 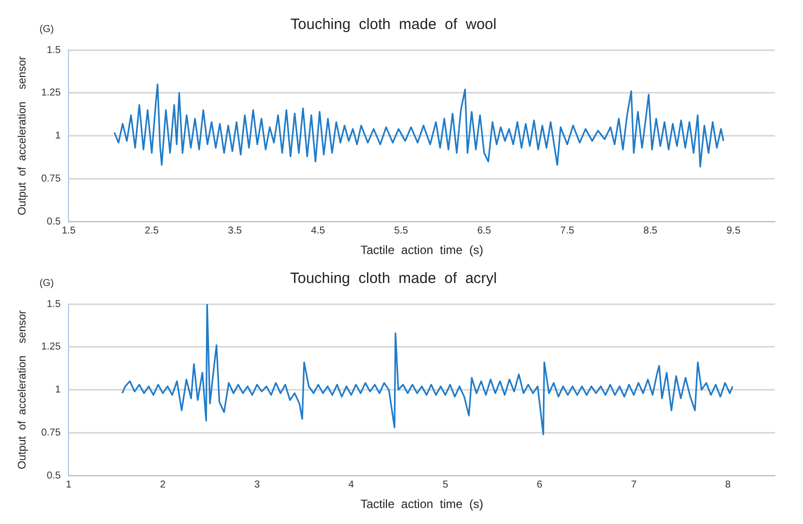 What do you see at coordinates (445, 484) in the screenshot?
I see `x-tick-label: 5` at bounding box center [445, 484].